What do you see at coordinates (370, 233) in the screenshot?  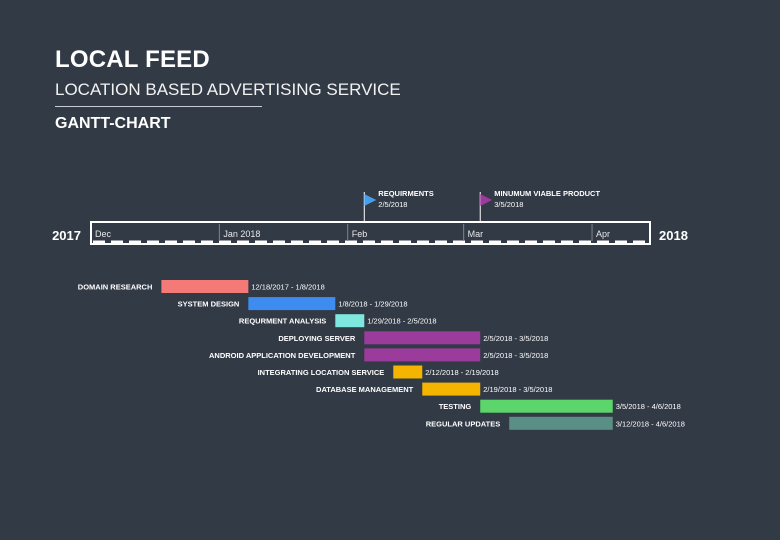 I see `timeline-box` at bounding box center [370, 233].